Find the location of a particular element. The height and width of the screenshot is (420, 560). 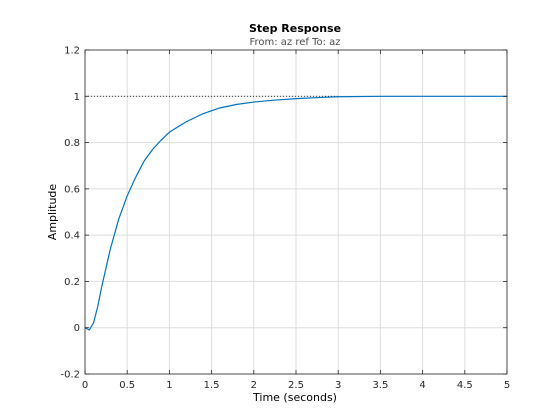

y-tick-label: 0.2 is located at coordinates (72, 282).